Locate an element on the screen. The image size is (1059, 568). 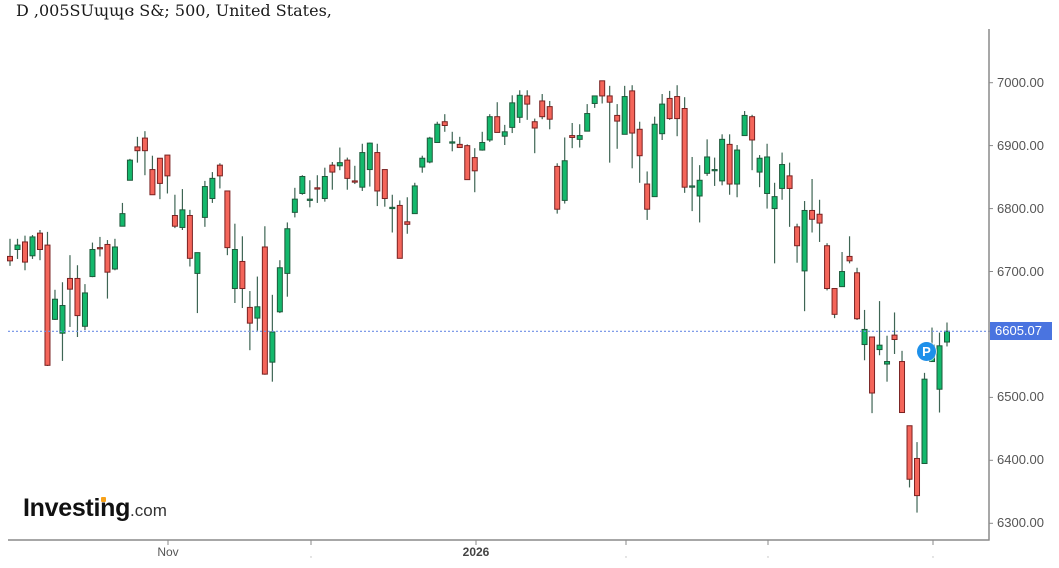
x-axis-minor-dots is located at coordinates (622, 557).